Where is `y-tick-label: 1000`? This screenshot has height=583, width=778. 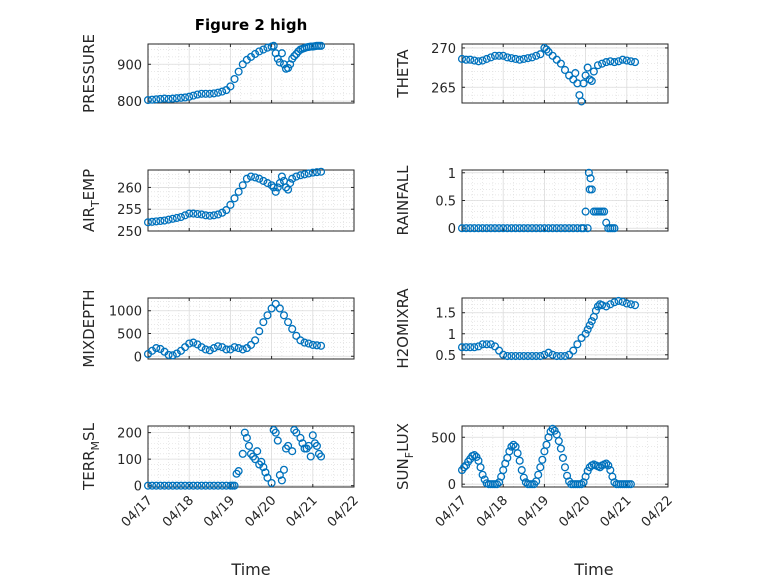 y-tick-label: 1000 is located at coordinates (125, 312).